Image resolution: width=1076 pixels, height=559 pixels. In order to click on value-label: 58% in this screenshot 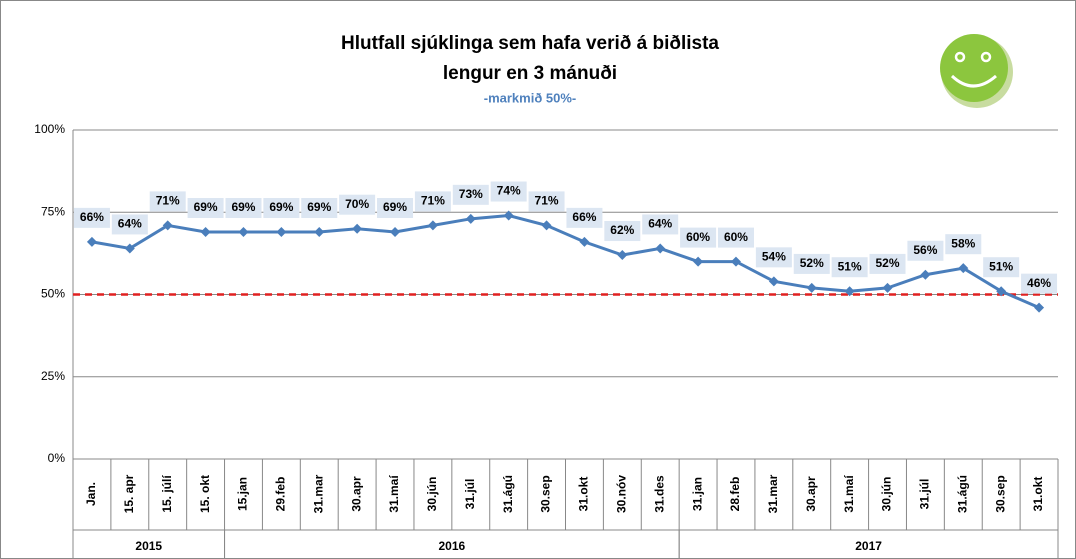, I will do `click(963, 243)`.